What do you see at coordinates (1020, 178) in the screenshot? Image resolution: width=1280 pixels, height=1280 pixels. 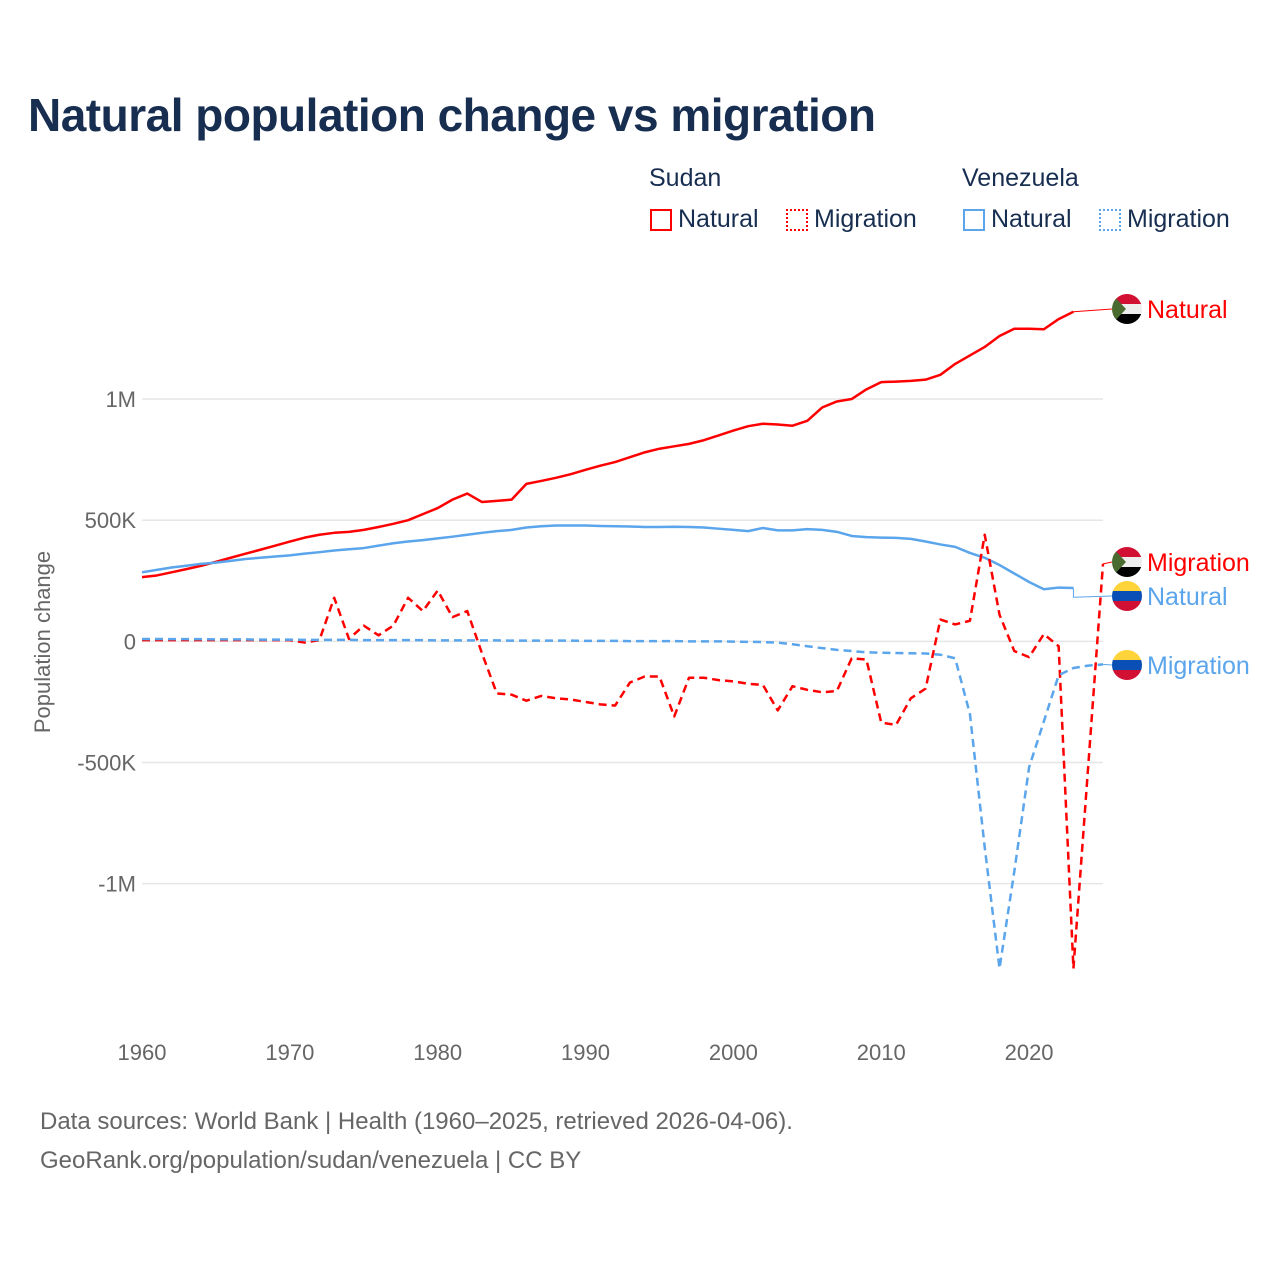 I see `legend-group-venezuela: Venezuela` at bounding box center [1020, 178].